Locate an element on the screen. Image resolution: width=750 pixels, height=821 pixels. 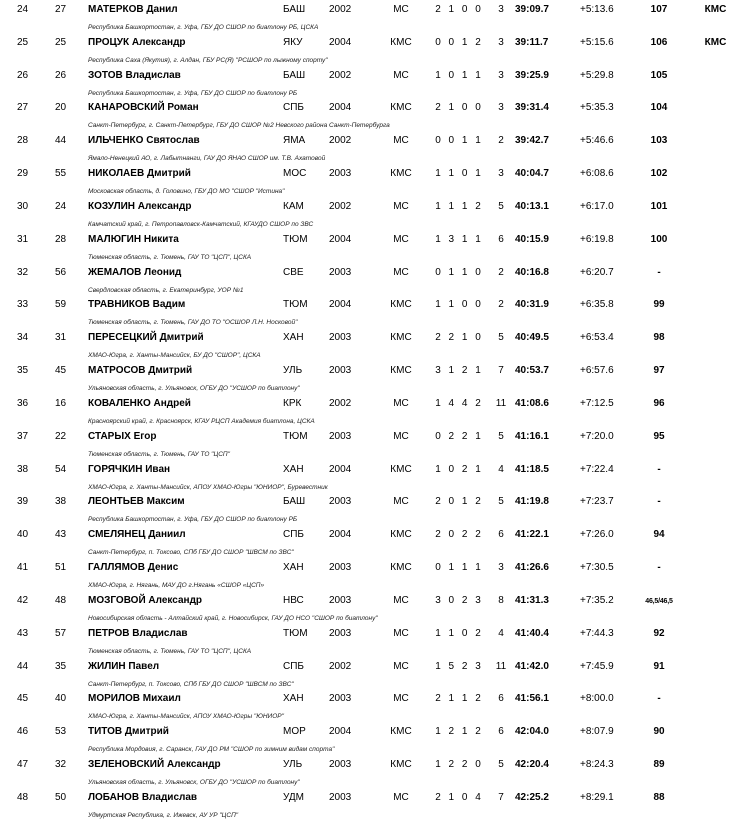
shooting-cell: 1 3 1 1 is located at coordinates (458, 239).